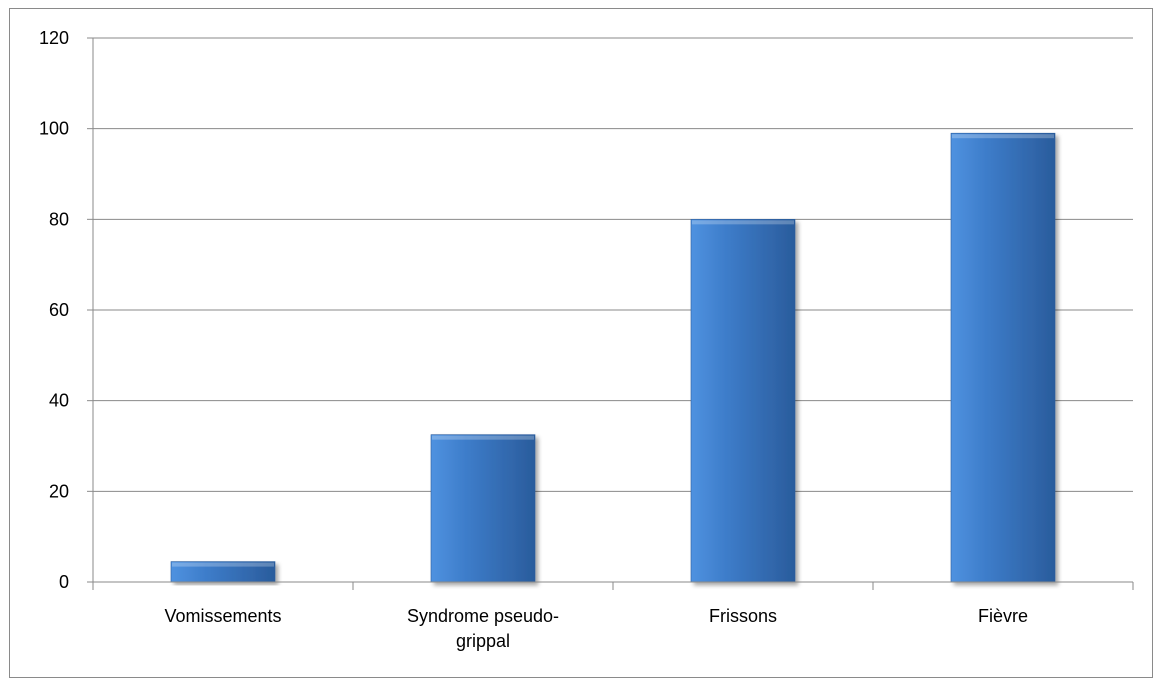  What do you see at coordinates (64, 582) in the screenshot?
I see `y-tick-label: 0` at bounding box center [64, 582].